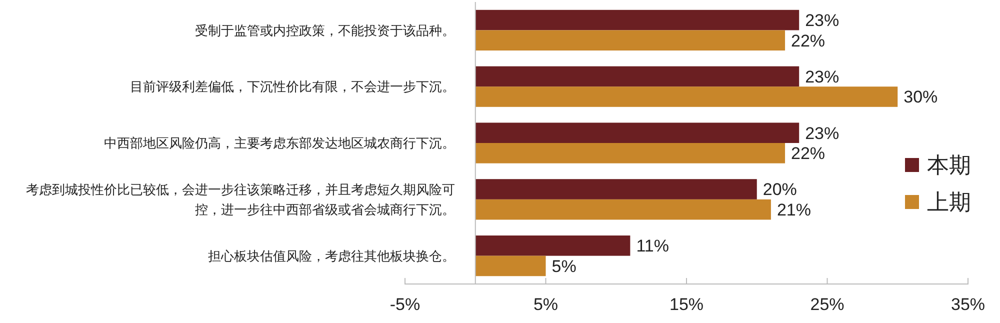 The width and height of the screenshot is (1000, 323). I want to click on data-label: 21%, so click(793, 210).